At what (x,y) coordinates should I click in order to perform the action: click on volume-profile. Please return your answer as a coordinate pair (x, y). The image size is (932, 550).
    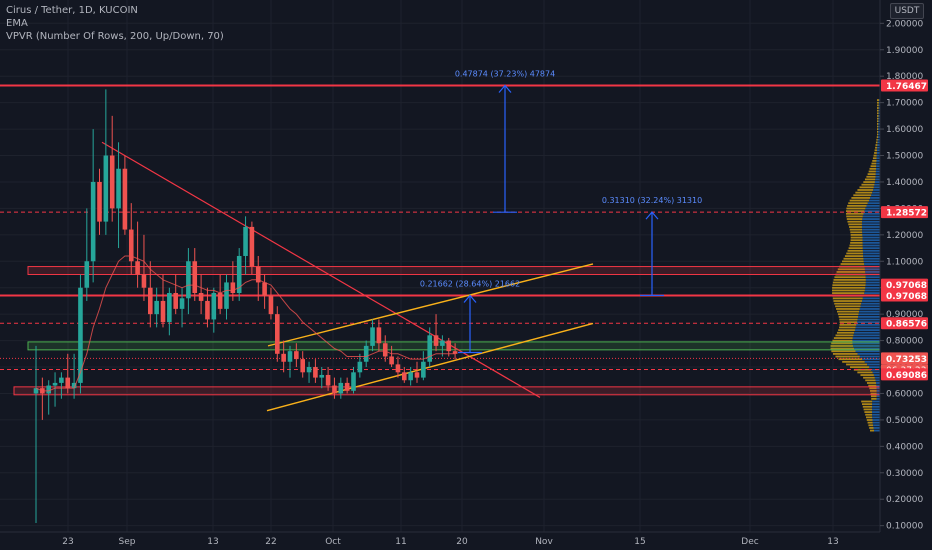
    Looking at the image, I should click on (855, 265).